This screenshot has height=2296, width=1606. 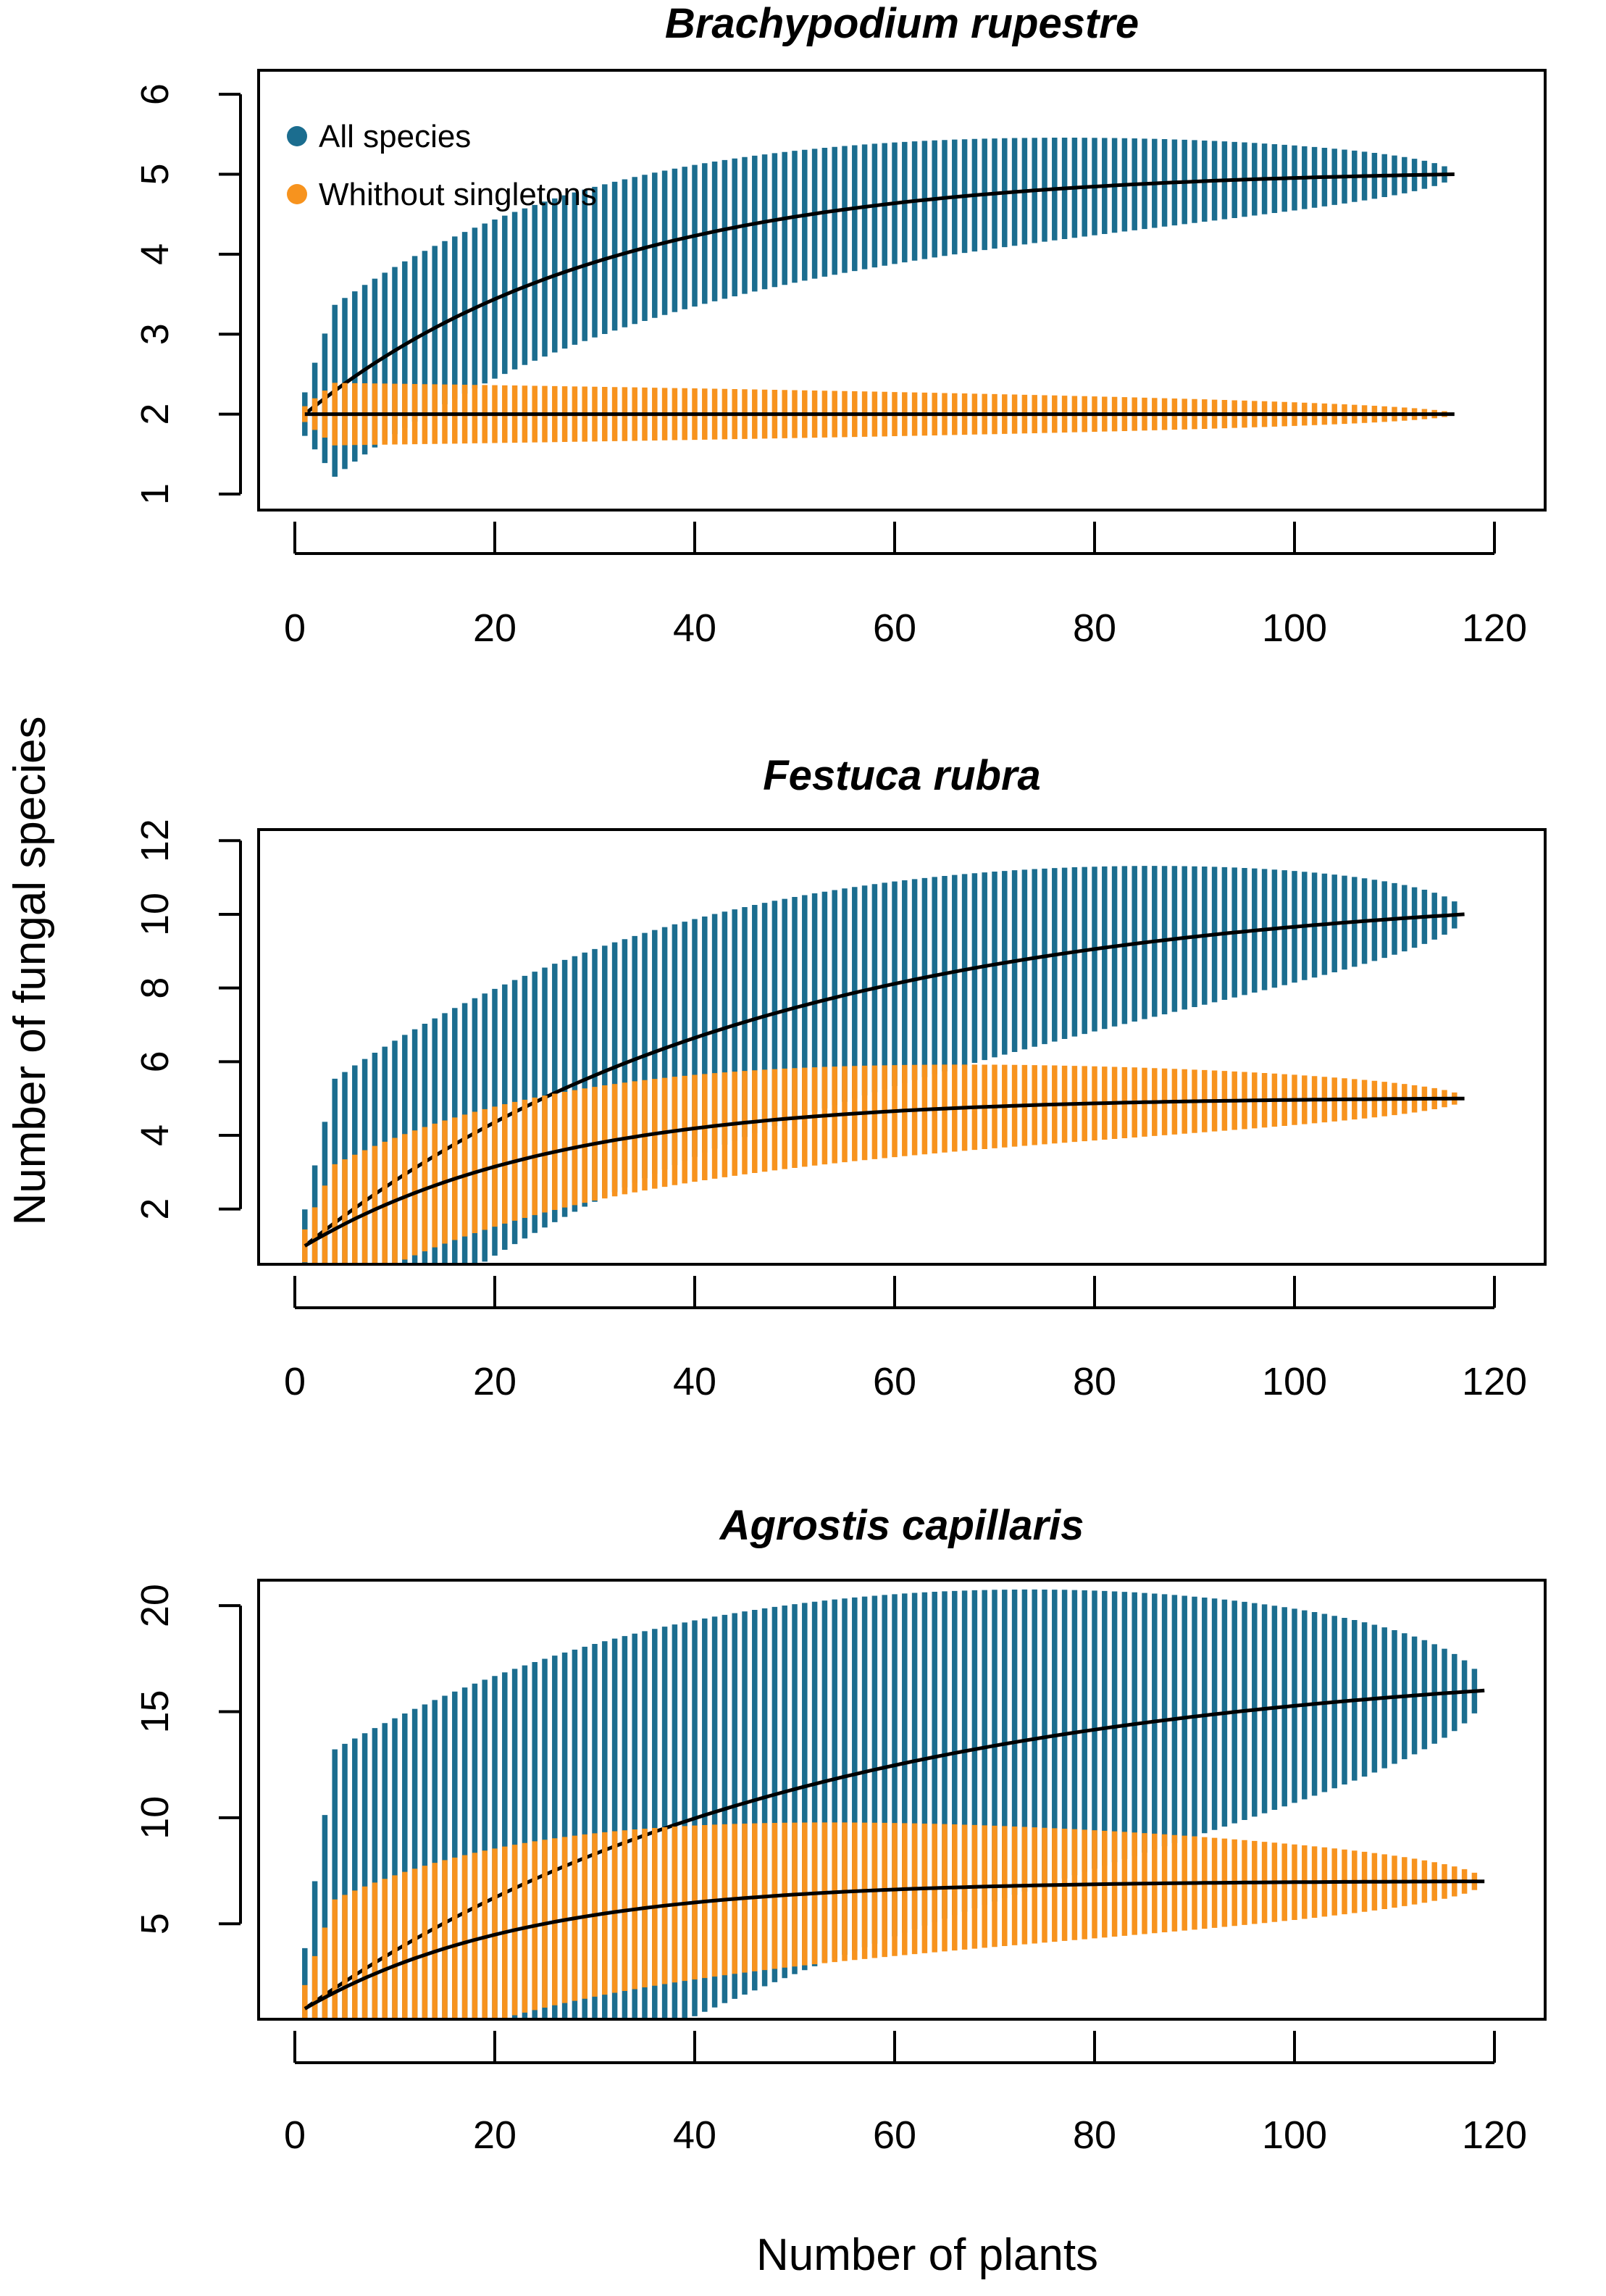 What do you see at coordinates (901, 1525) in the screenshot?
I see `chart-title: Agrostis capillaris` at bounding box center [901, 1525].